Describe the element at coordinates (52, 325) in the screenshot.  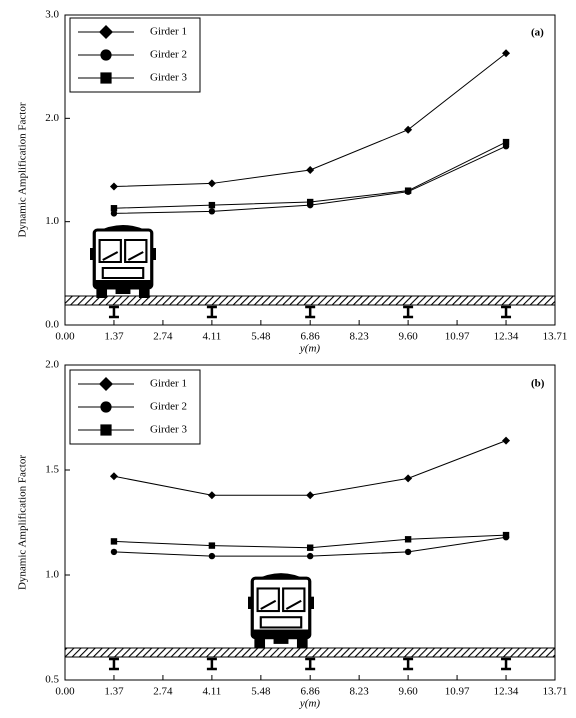
I see `y-tick-label: 0.0` at that location.